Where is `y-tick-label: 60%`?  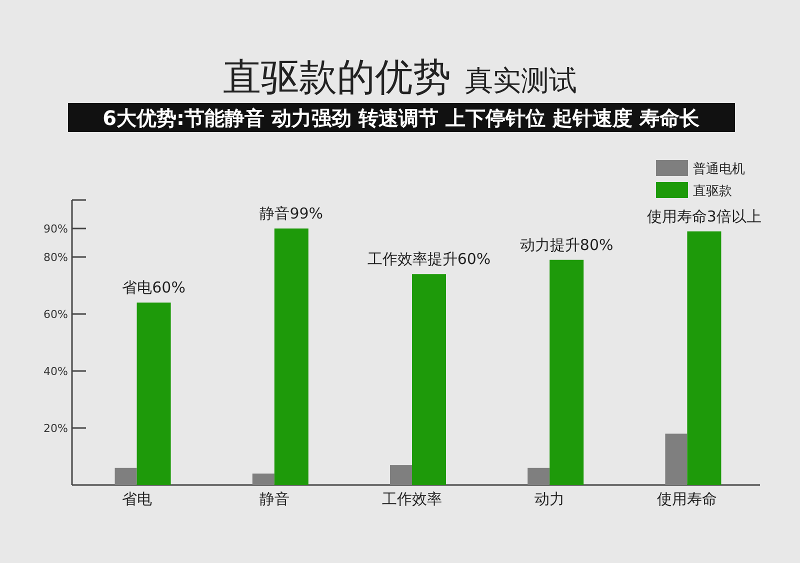 y-tick-label: 60% is located at coordinates (56, 314).